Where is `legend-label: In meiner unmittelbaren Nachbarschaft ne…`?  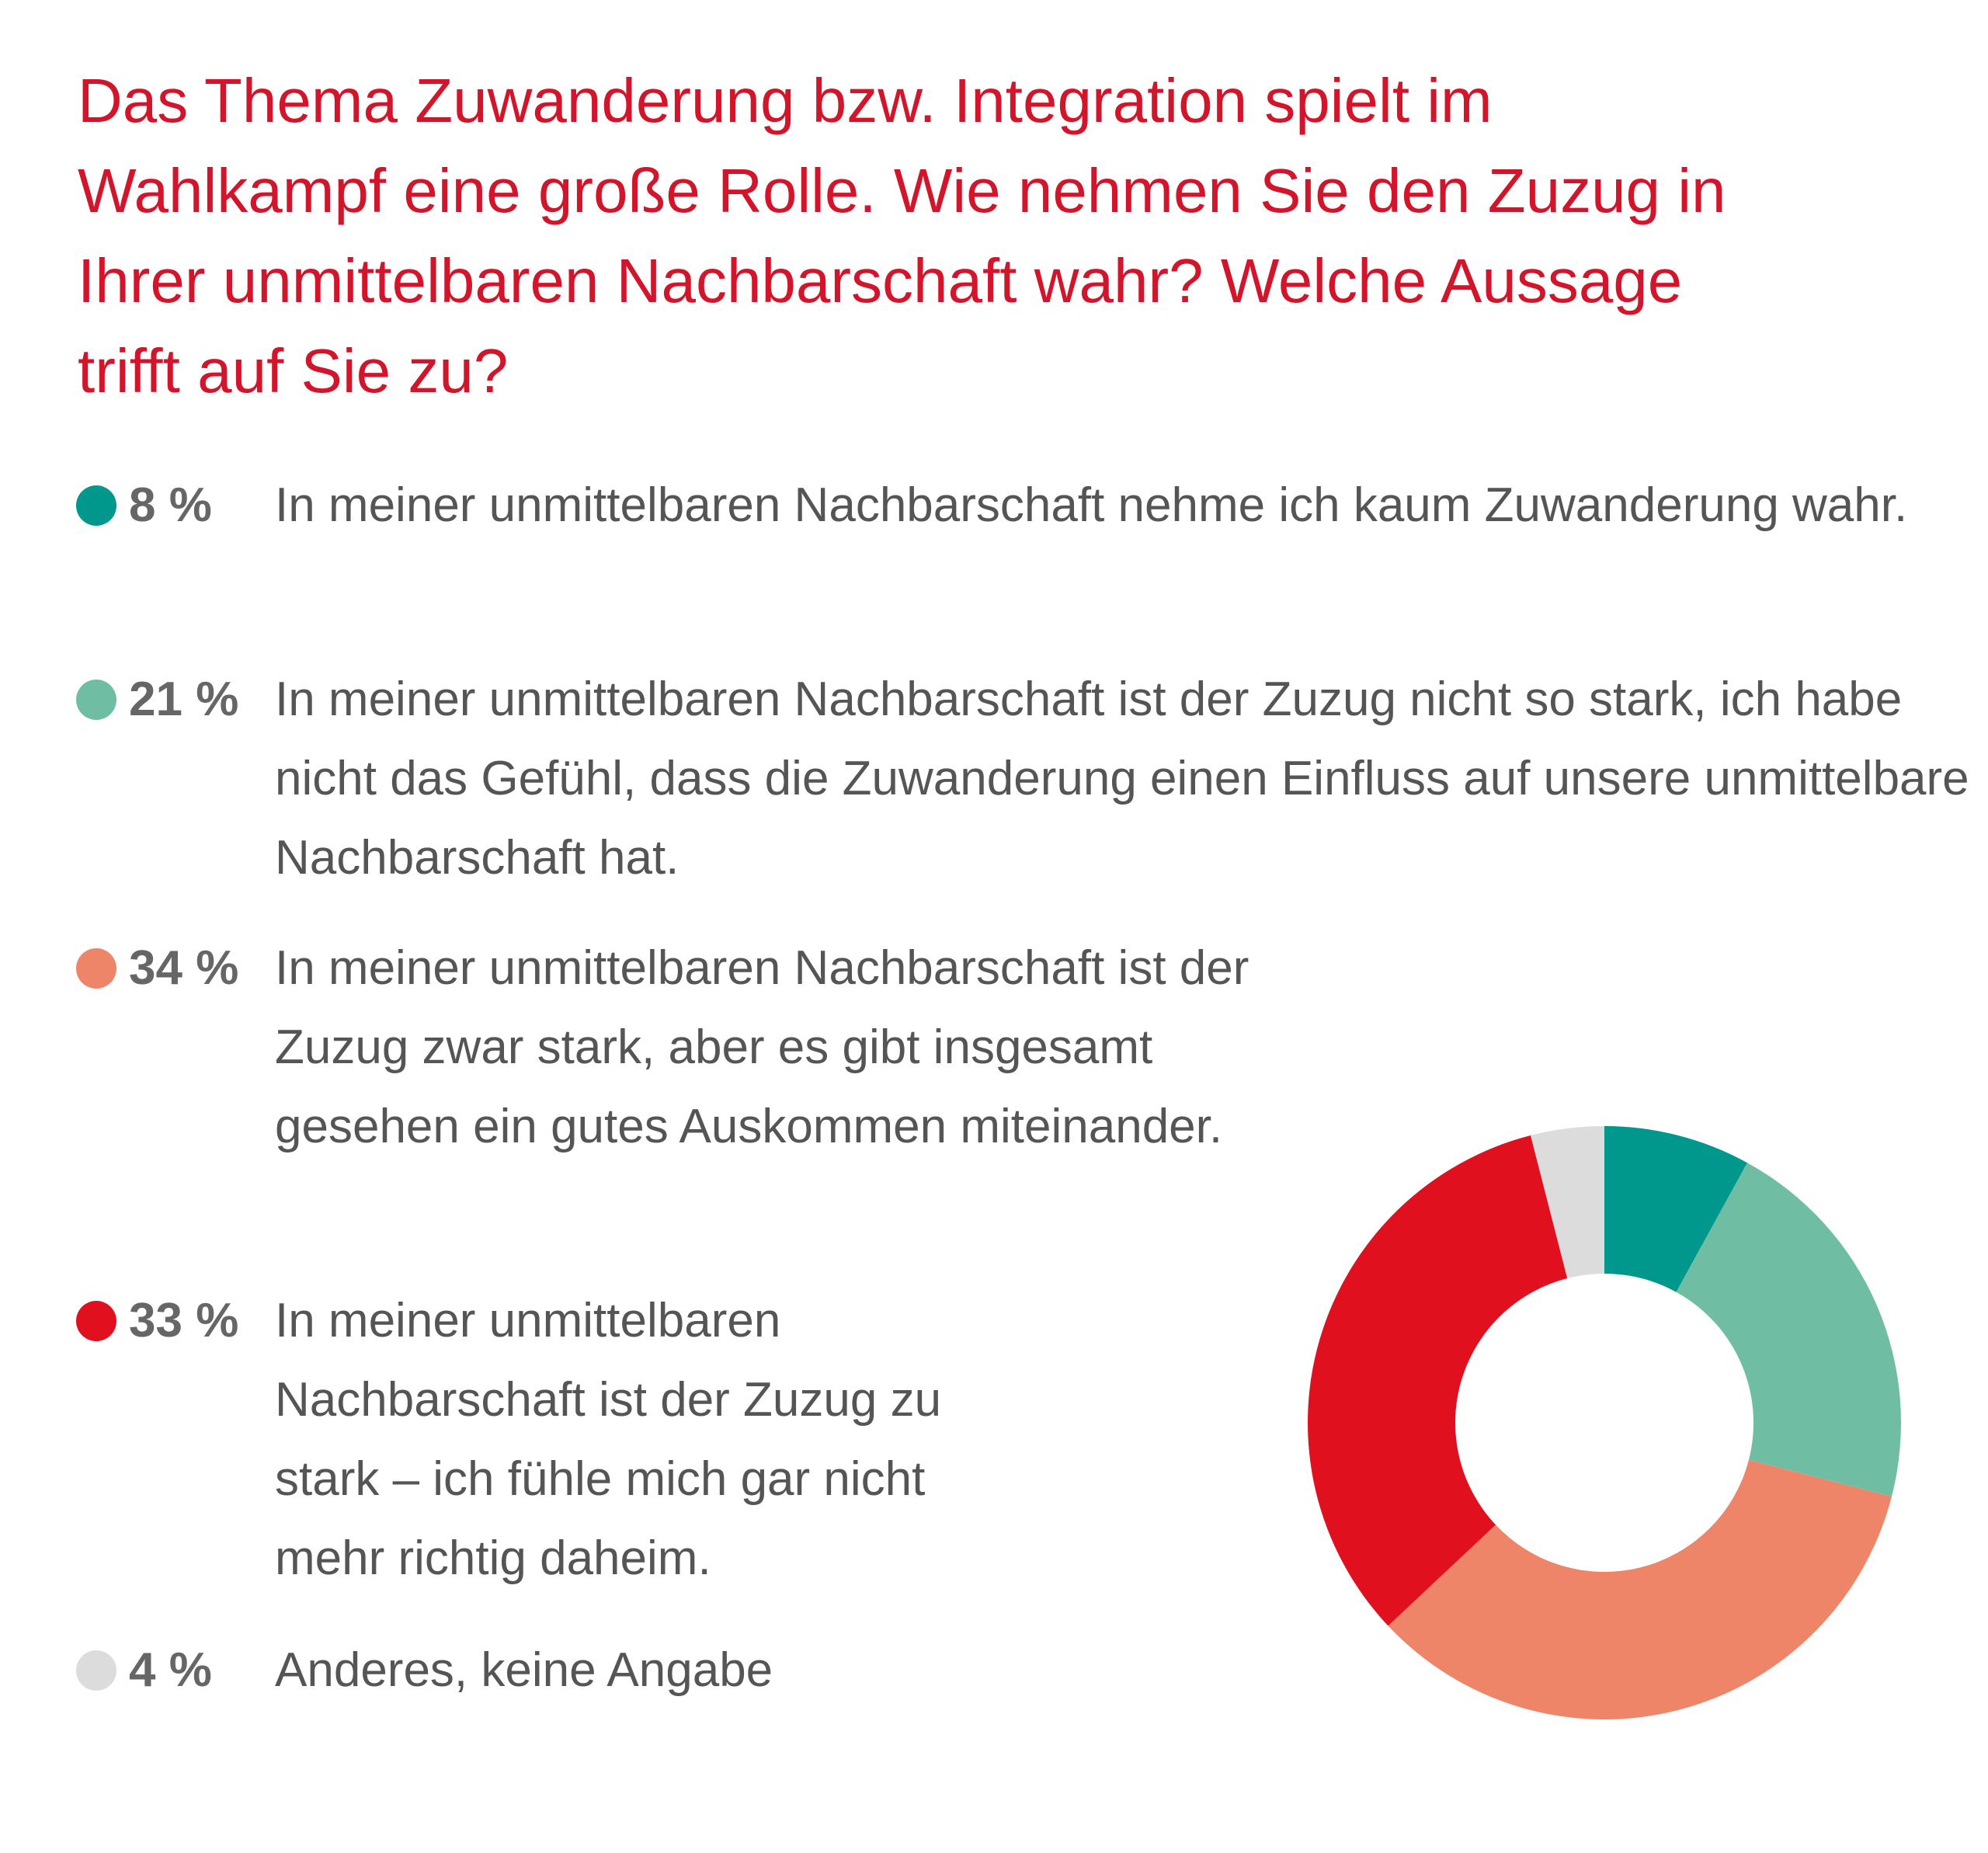 legend-label: In meiner unmittelbaren Nachbarschaft ne… is located at coordinates (1092, 505).